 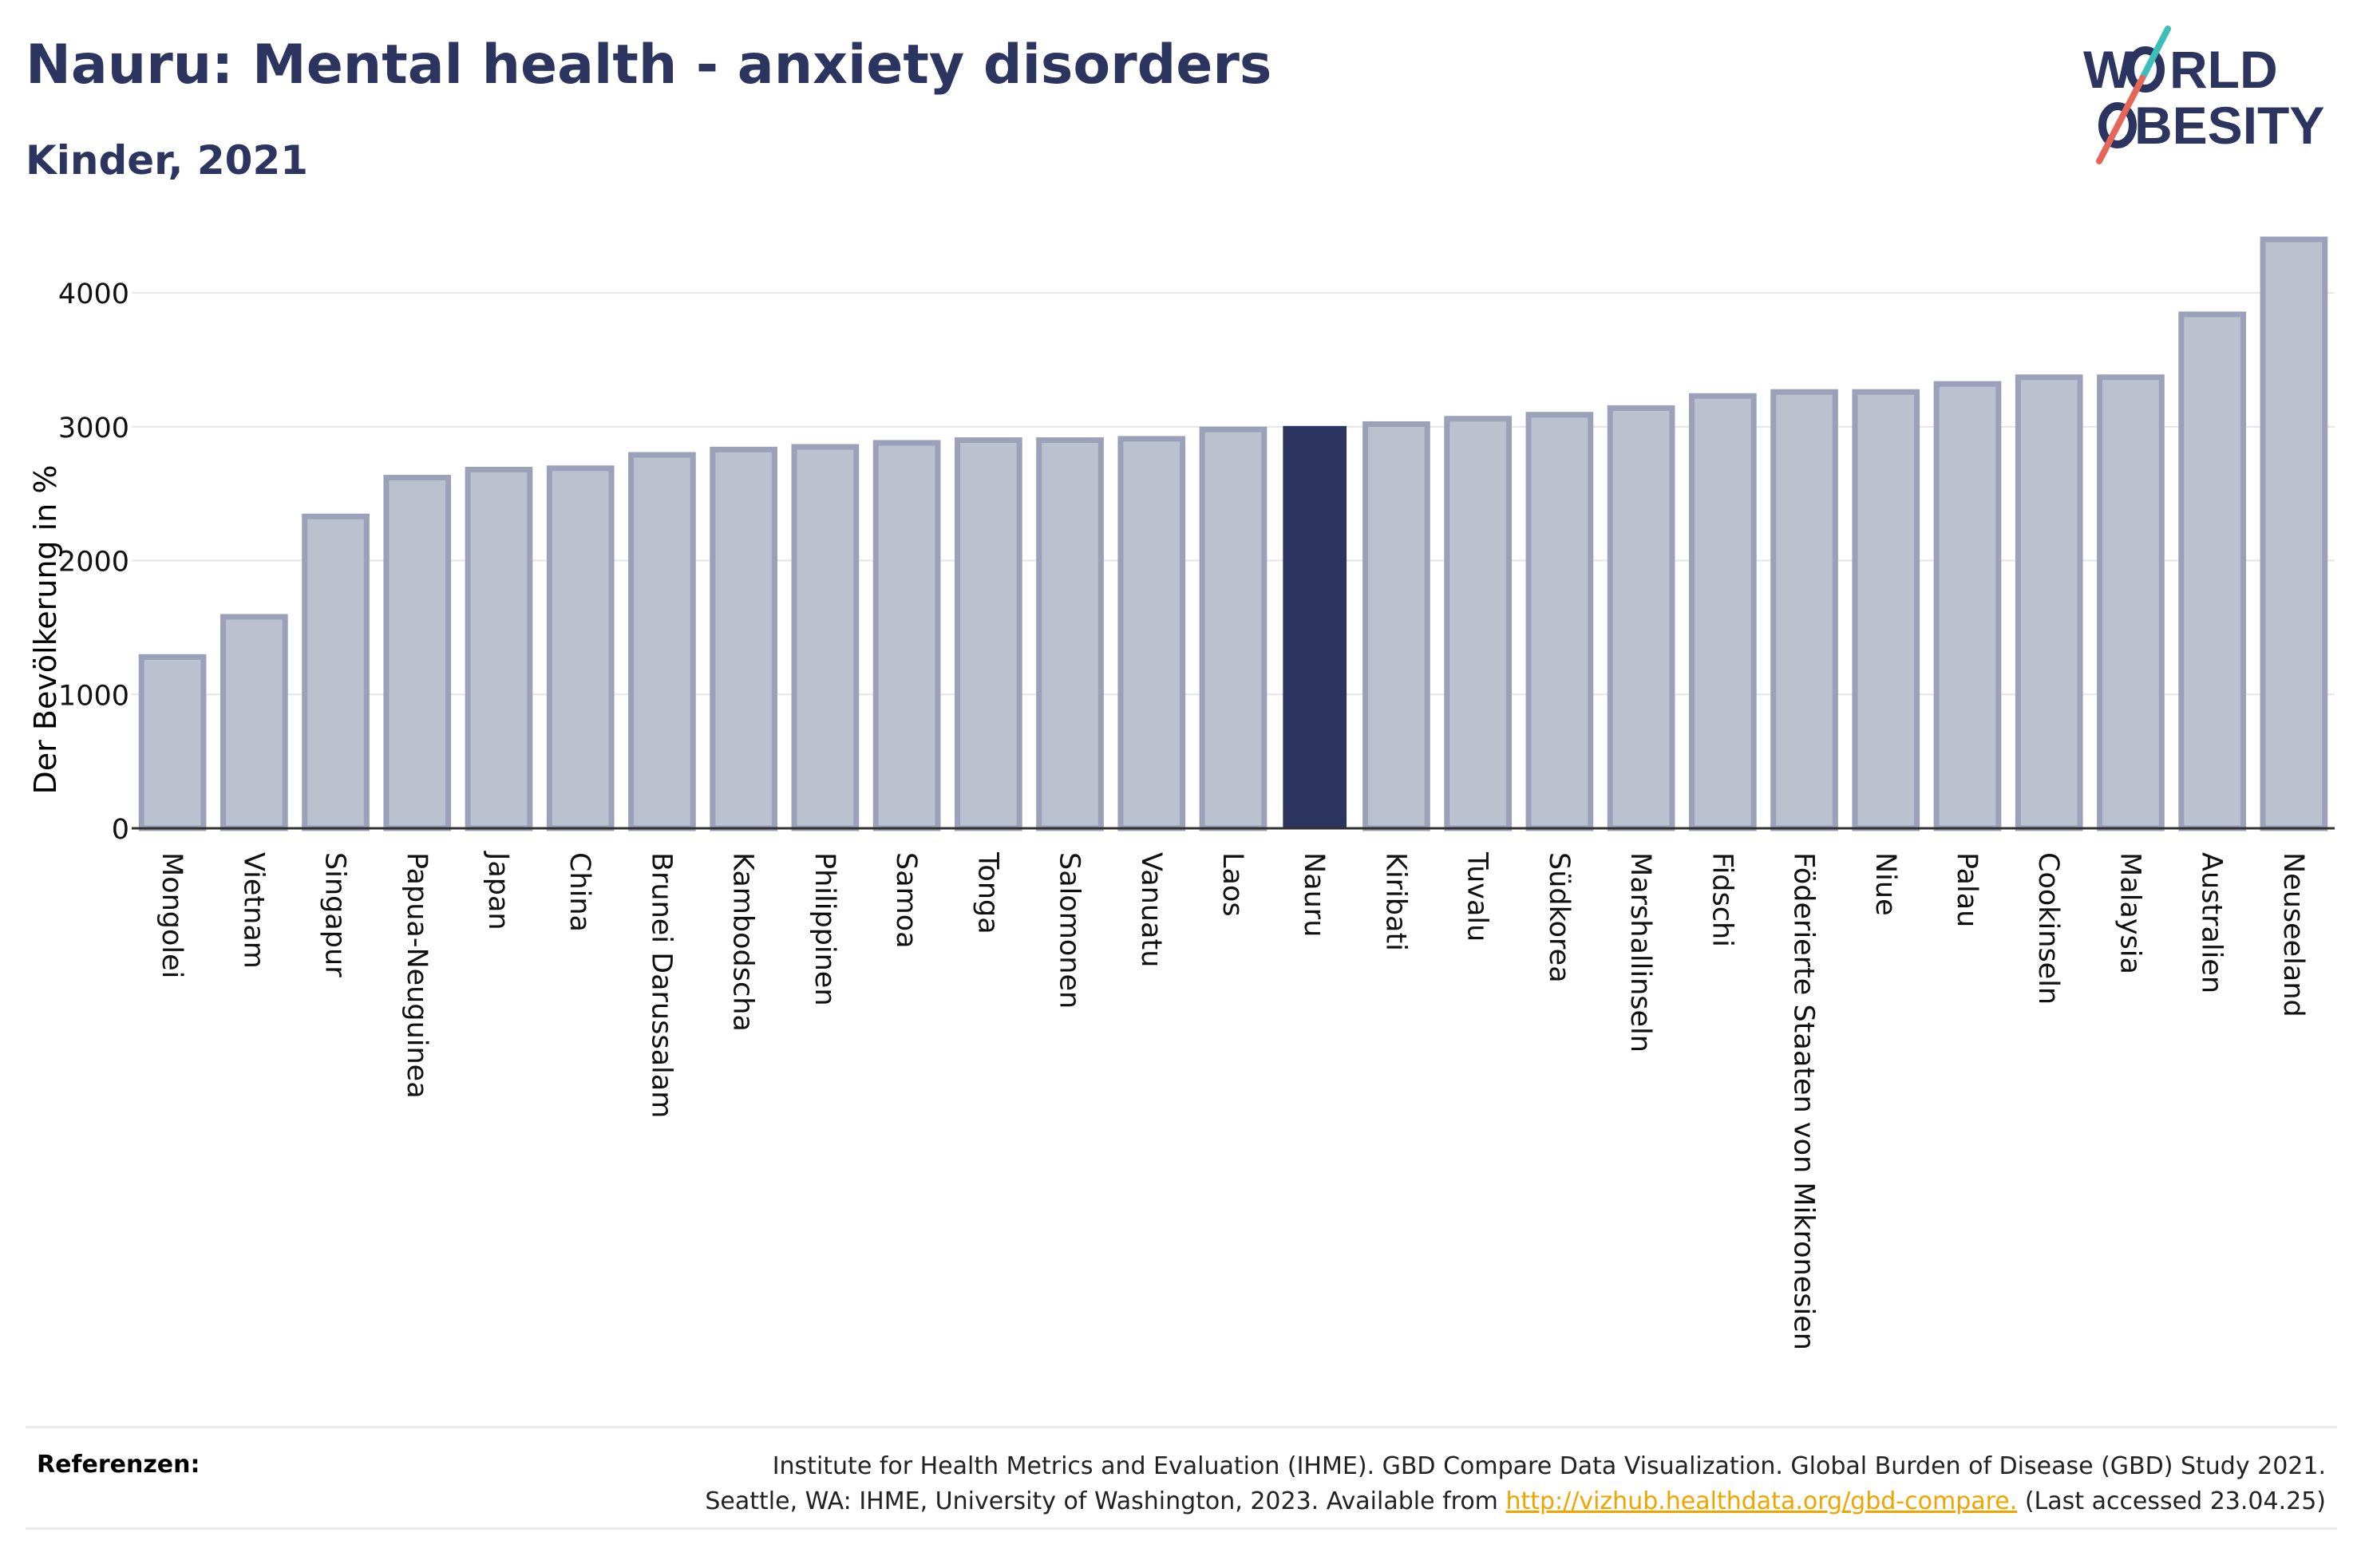 I want to click on chart-subtitle: Kinder, 2021, so click(x=167, y=160).